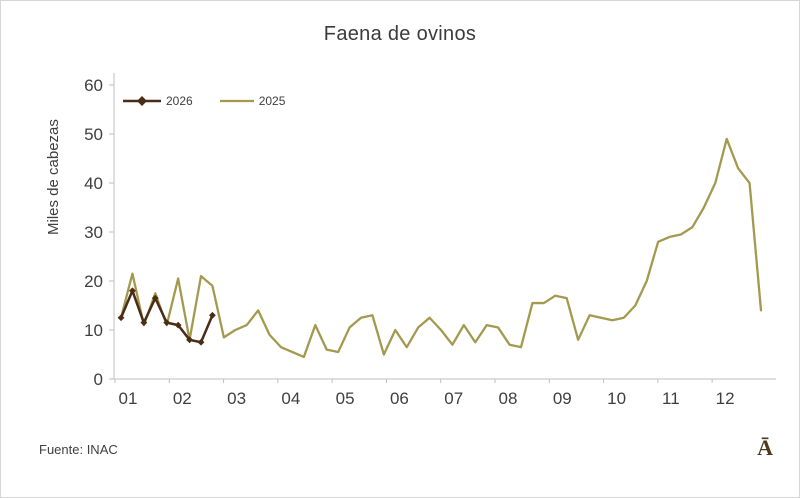 The image size is (800, 498). What do you see at coordinates (93, 85) in the screenshot?
I see `y-tick-label: 60` at bounding box center [93, 85].